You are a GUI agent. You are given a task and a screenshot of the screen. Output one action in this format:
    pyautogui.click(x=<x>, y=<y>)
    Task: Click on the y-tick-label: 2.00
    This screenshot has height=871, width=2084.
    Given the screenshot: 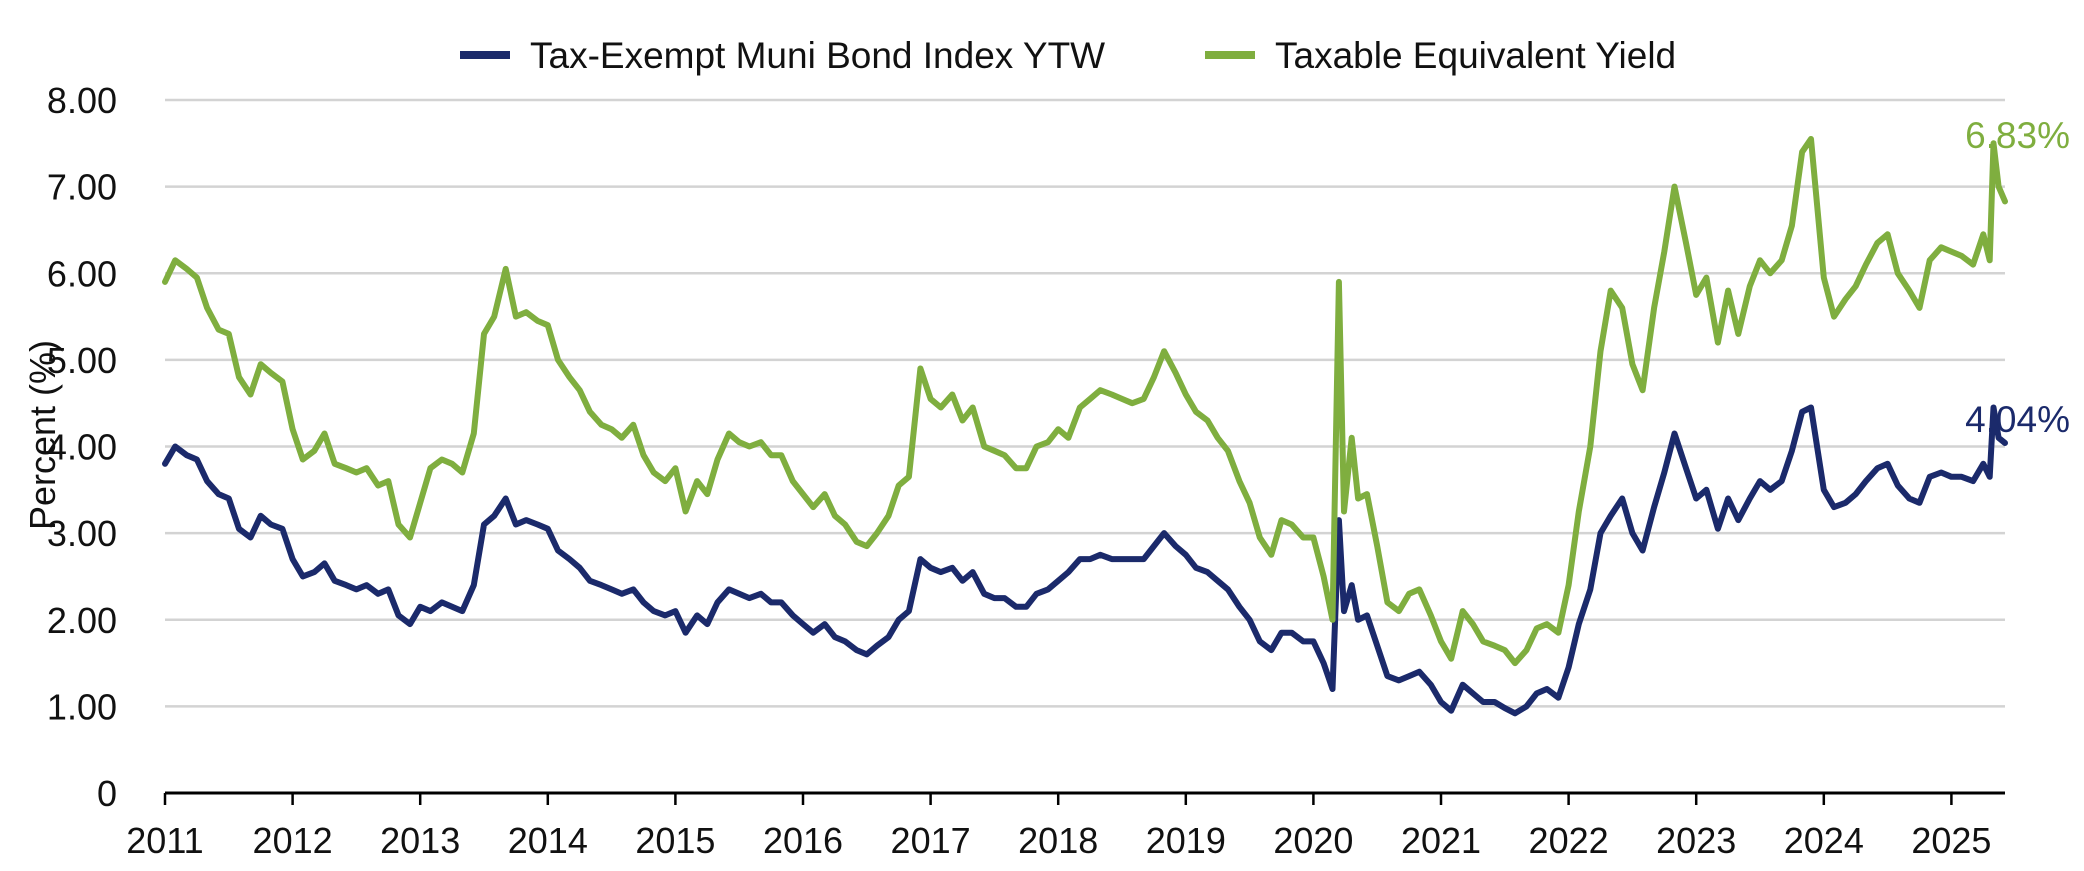 What is the action you would take?
    pyautogui.click(x=82, y=620)
    